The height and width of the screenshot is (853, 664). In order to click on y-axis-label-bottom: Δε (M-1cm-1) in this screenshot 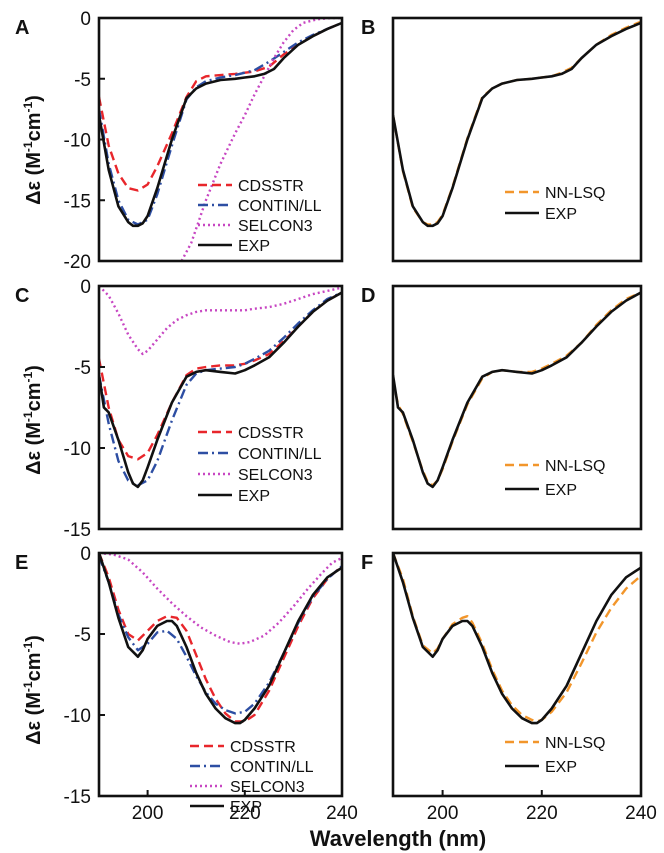, I will do `click(33, 690)`.